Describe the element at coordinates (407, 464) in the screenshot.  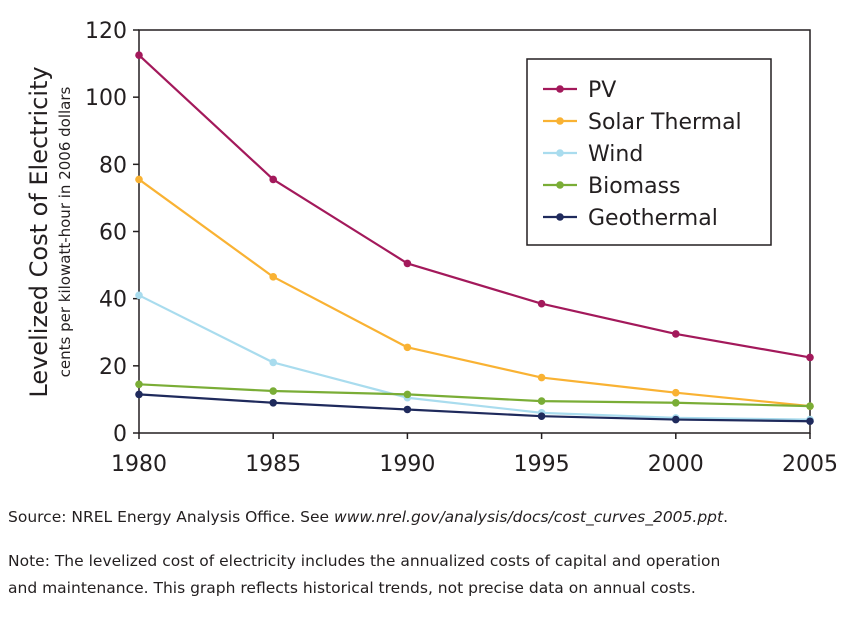
I see `x-tick-label: 1990` at that location.